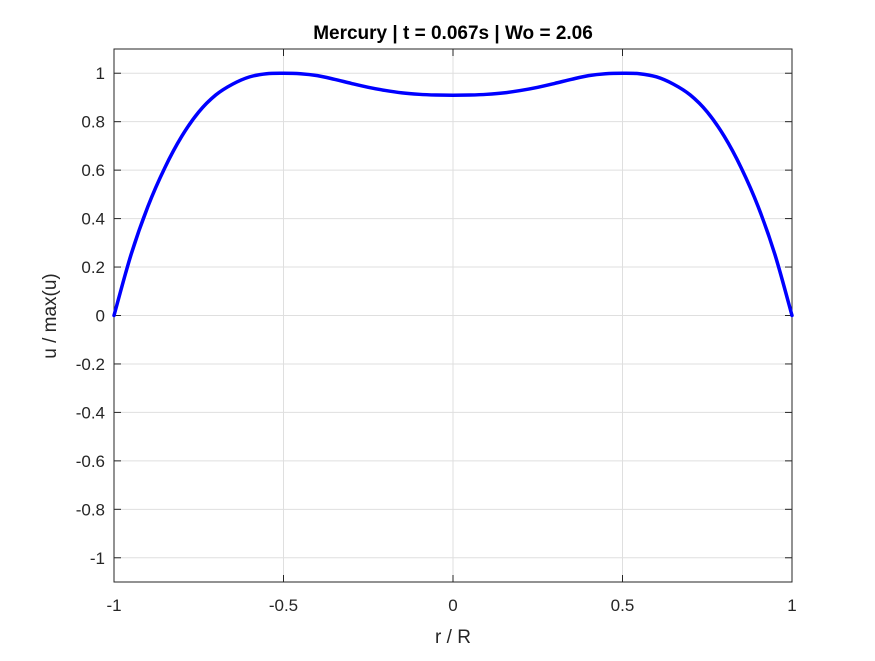 The height and width of the screenshot is (661, 875). Describe the element at coordinates (90, 316) in the screenshot. I see `y-tick-labels: -1 -0.8 -0.6 -0.4 -0.2 0 0.2 0.4 0.6 0.8 1` at that location.